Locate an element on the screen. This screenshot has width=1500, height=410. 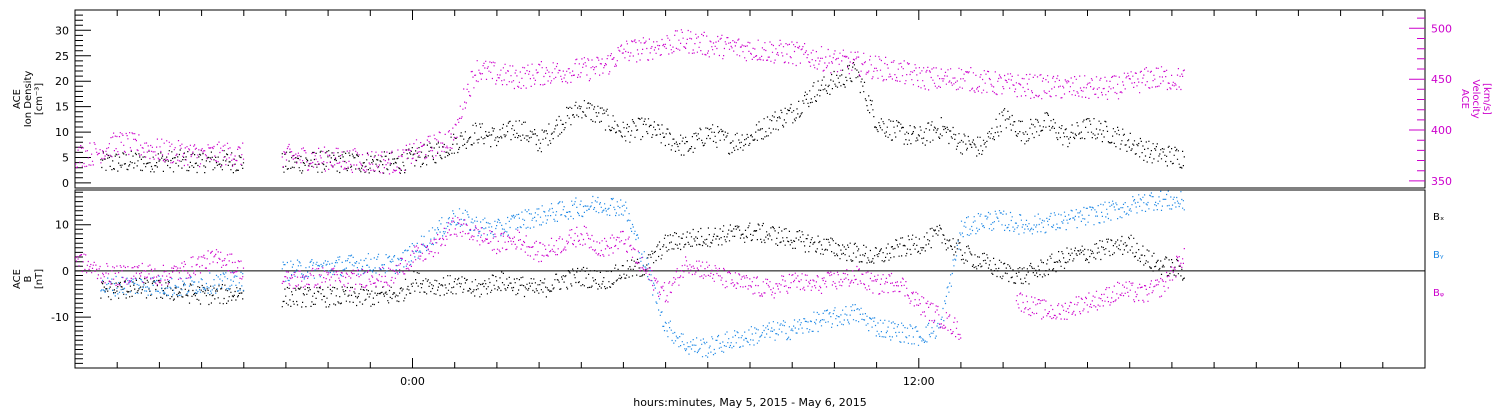
right-axis-title: [km/s] is located at coordinates (1486, 99).